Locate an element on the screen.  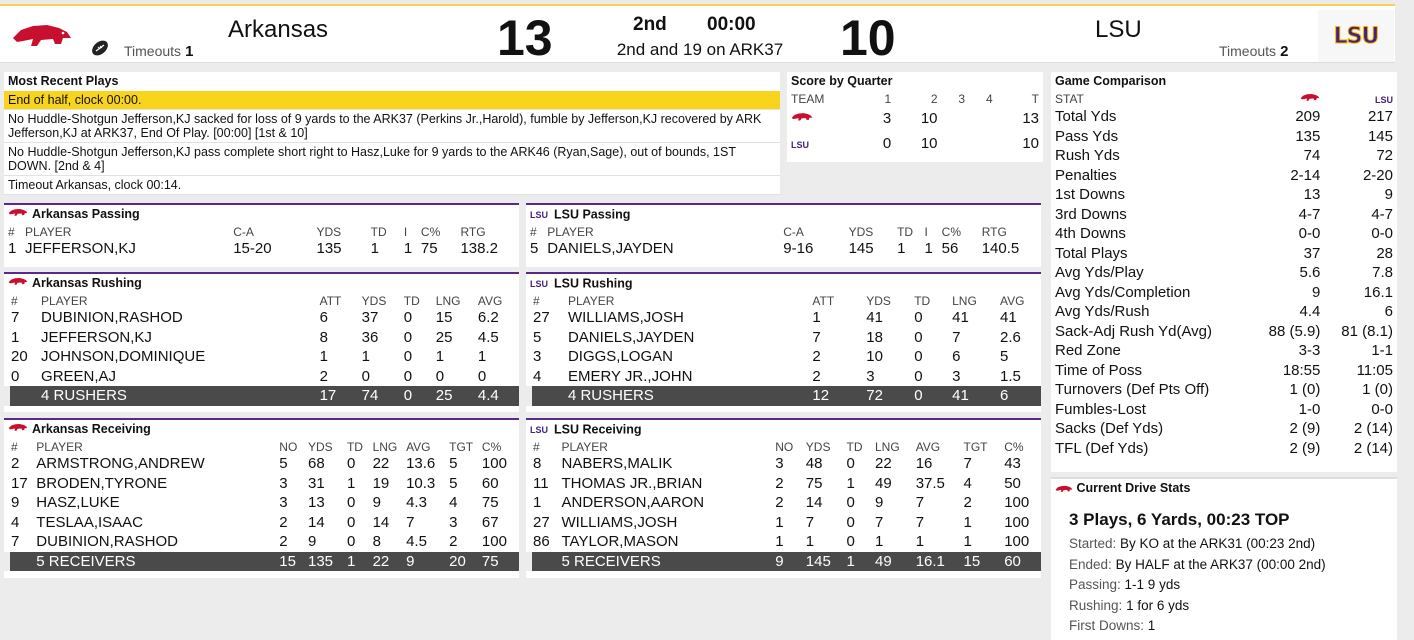
section-title: LSU Passing is located at coordinates (592, 214).